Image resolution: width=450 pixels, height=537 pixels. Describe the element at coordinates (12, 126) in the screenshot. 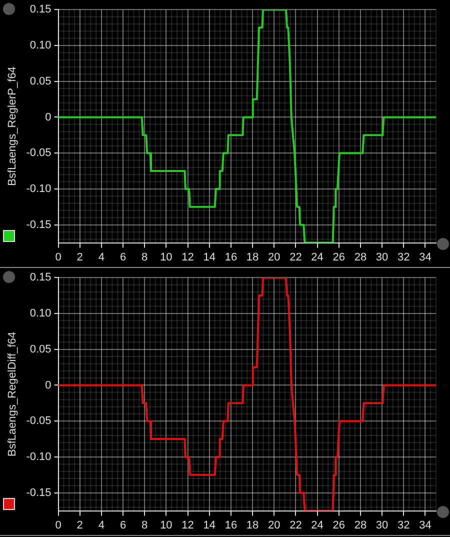

I see `y-axis-title: BsfLaengs_ReglerP_f64` at that location.